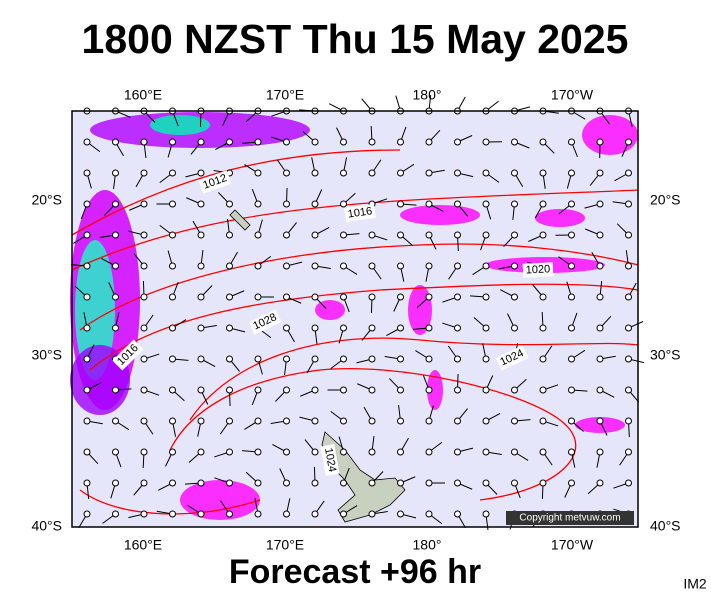 The height and width of the screenshot is (605, 711). Describe the element at coordinates (572, 545) in the screenshot. I see `lon-label-bottom: 170°W` at that location.